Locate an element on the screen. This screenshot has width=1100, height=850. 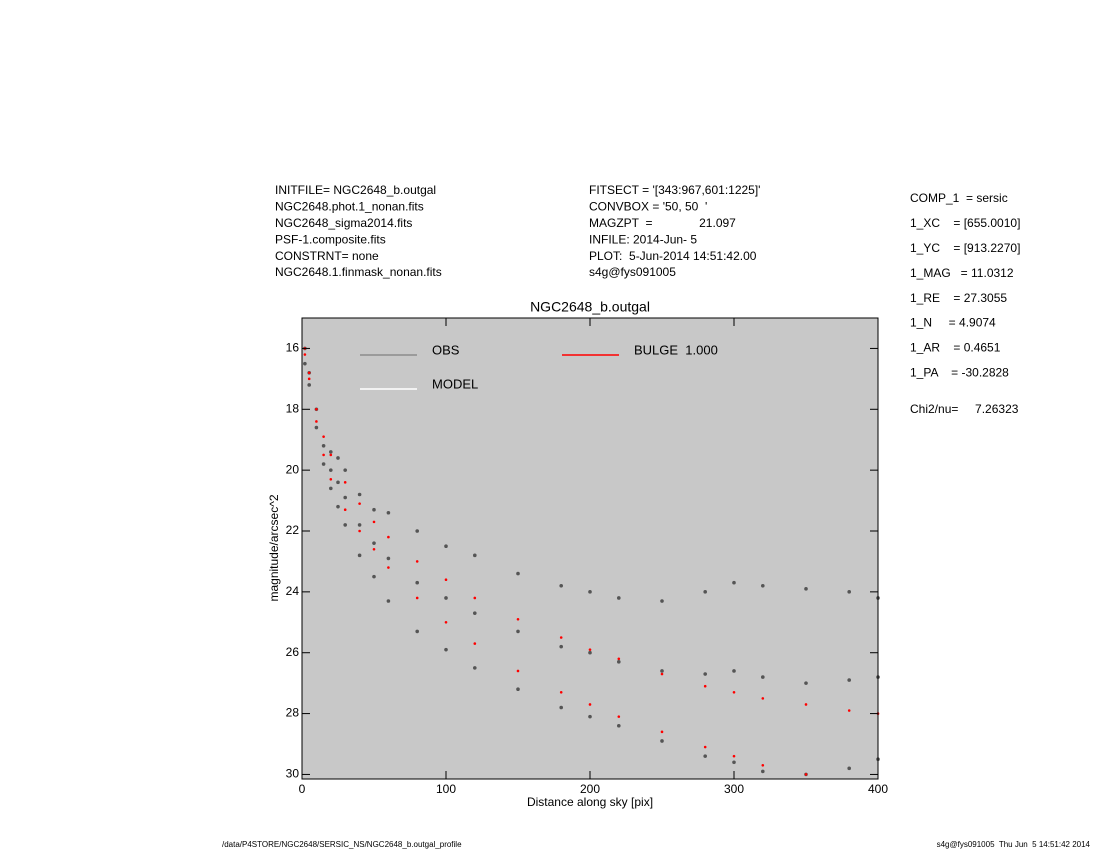
y-tick-label: 30 is located at coordinates (293, 774).